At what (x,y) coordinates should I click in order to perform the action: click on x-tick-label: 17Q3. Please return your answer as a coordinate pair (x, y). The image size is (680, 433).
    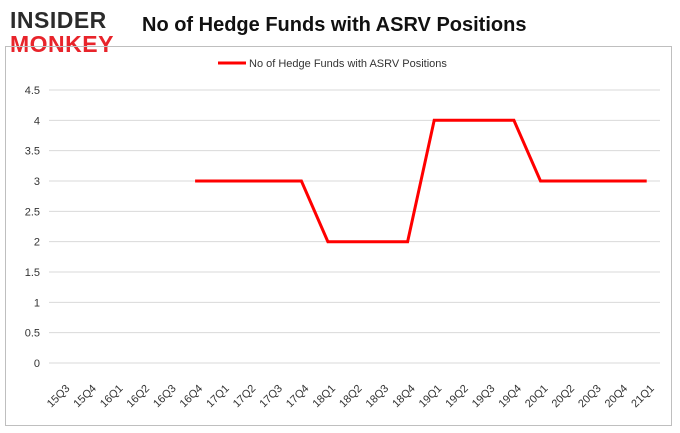
    Looking at the image, I should click on (271, 397).